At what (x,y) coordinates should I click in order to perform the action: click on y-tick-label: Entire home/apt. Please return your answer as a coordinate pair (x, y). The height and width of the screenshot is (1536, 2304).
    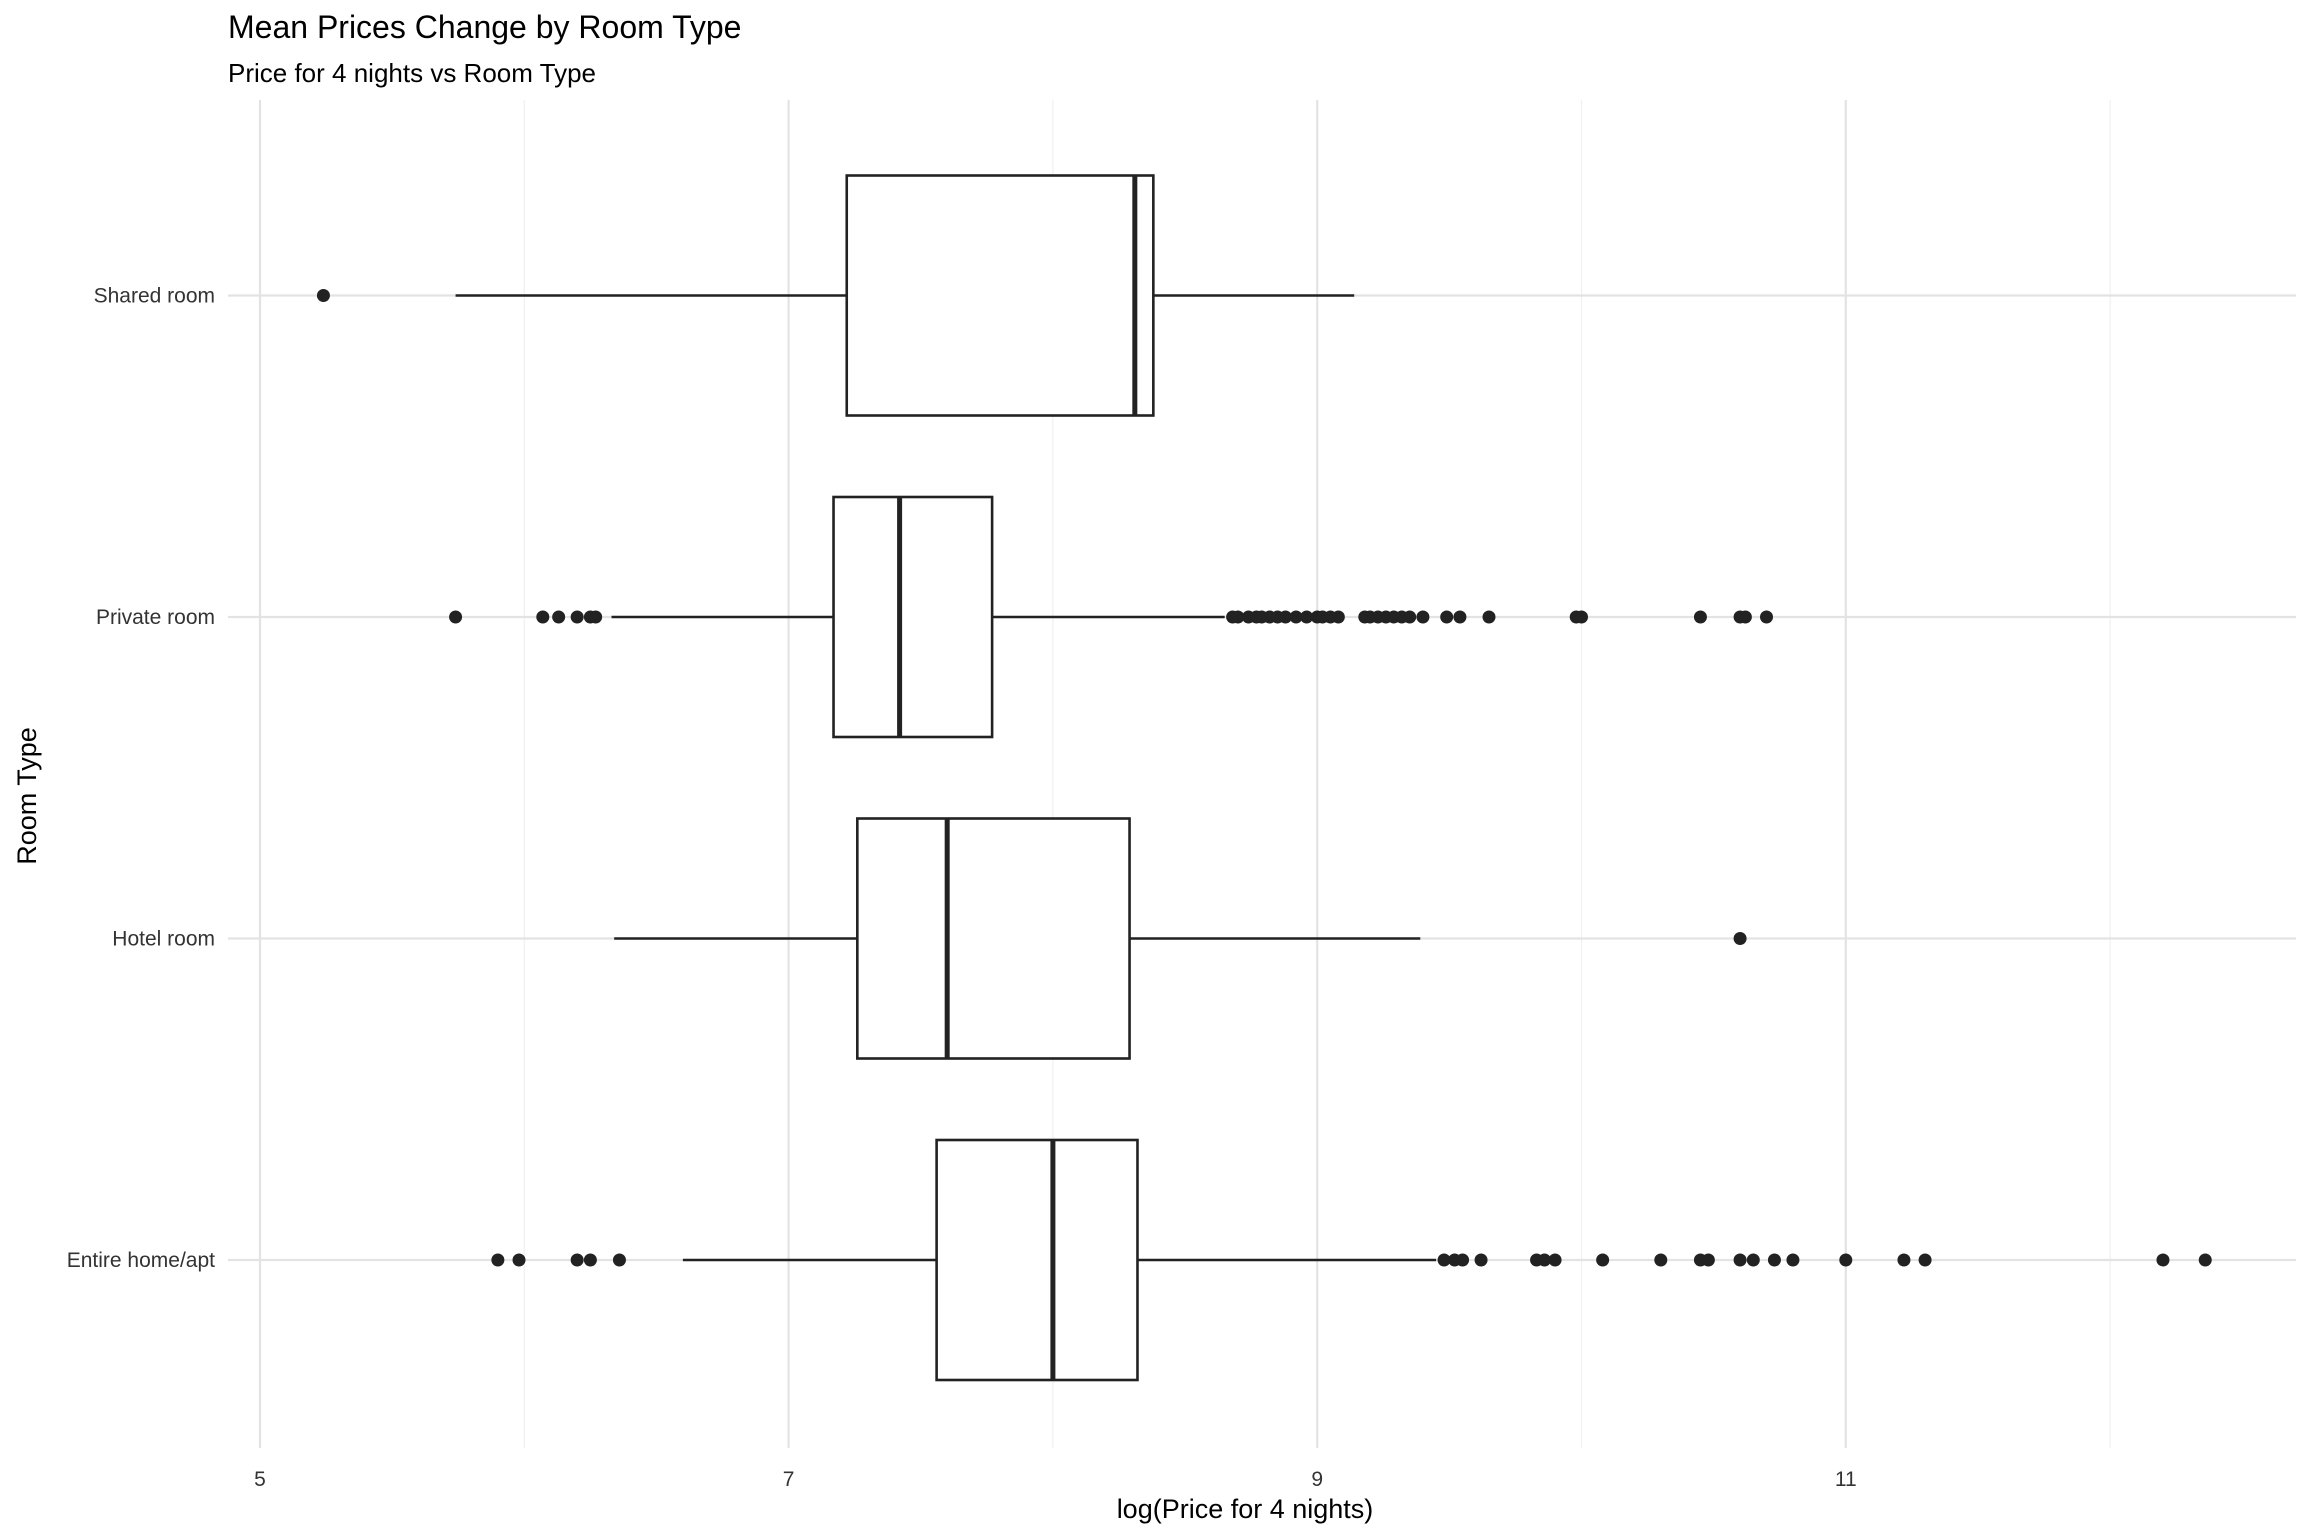
    Looking at the image, I should click on (141, 1260).